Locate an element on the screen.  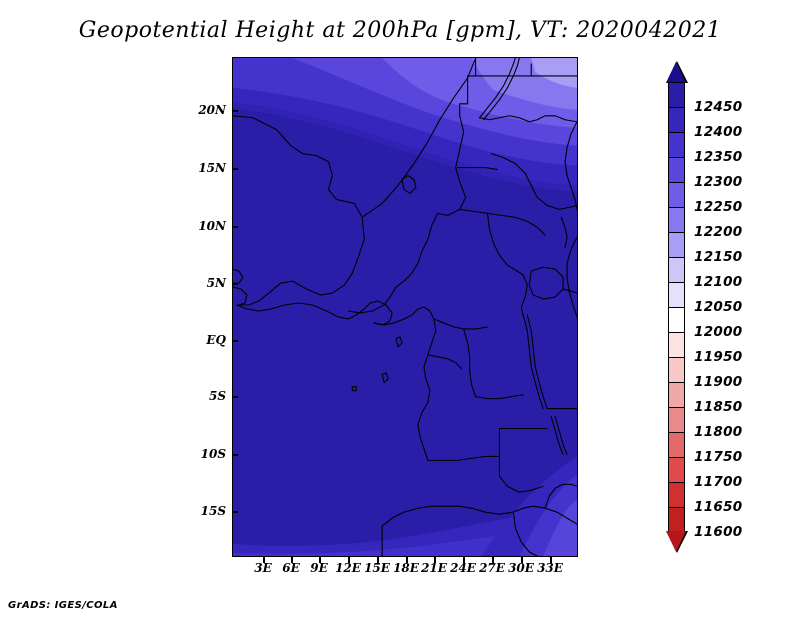
colorbar-tick-label: 12050 is located at coordinates (718, 307).